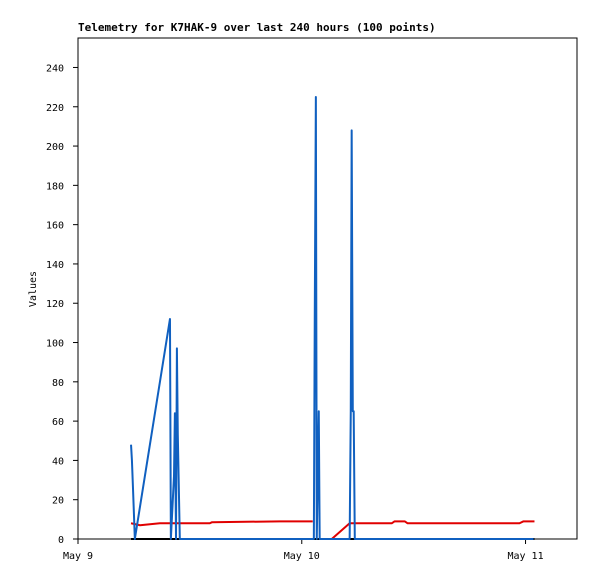 The image size is (597, 579). Describe the element at coordinates (55, 265) in the screenshot. I see `y-tick-label: 140` at that location.